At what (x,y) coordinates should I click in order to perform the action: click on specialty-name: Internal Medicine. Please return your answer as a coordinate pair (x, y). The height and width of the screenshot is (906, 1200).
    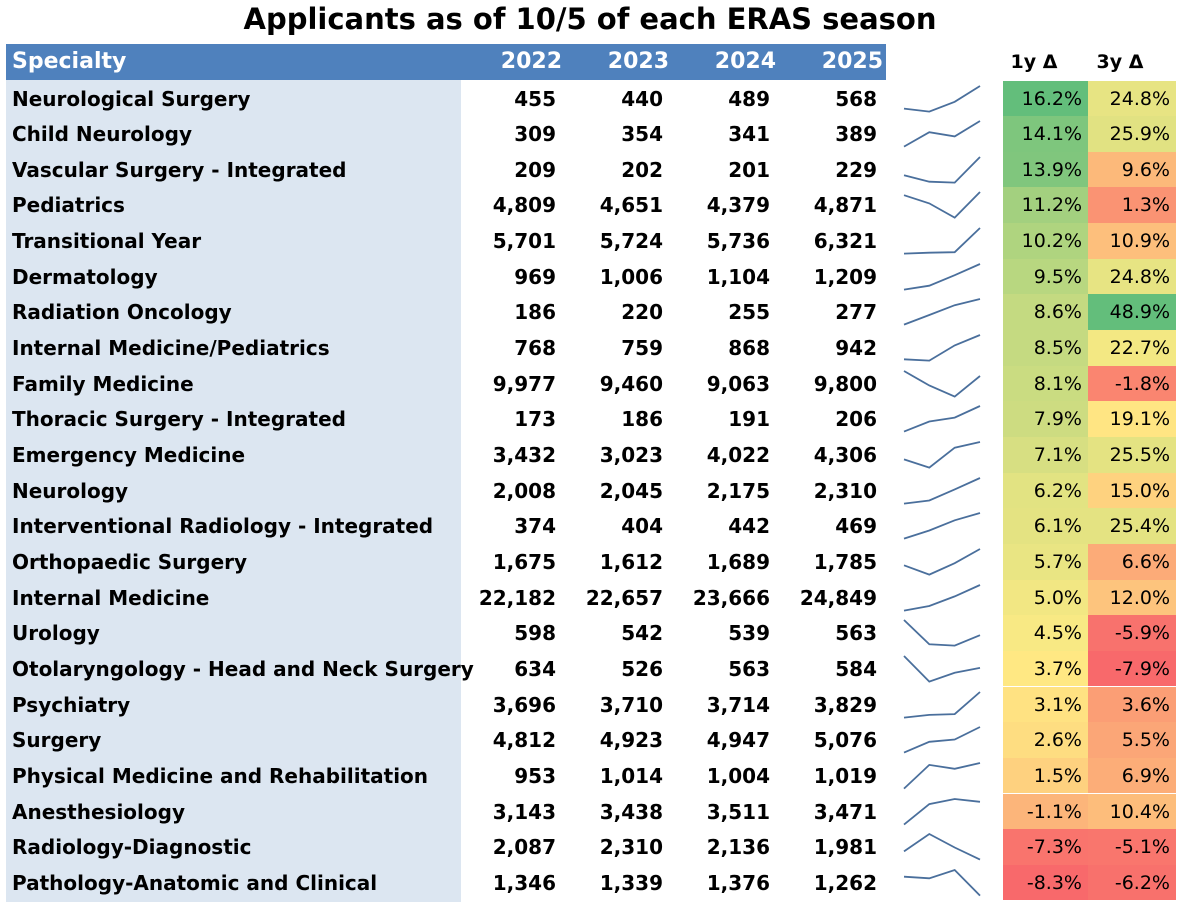
    Looking at the image, I should click on (111, 597).